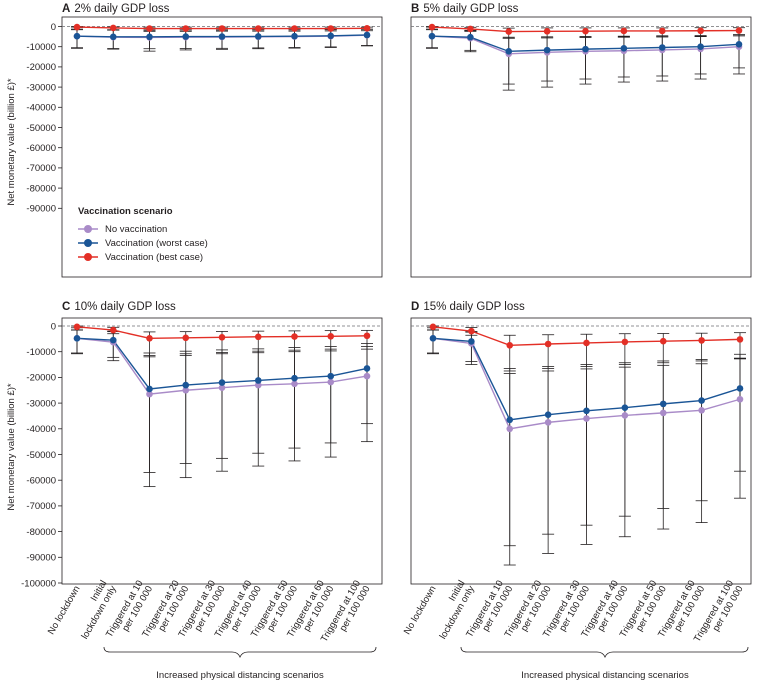  I want to click on panel-c-y-tick-label-2: -20000, so click(41, 378).